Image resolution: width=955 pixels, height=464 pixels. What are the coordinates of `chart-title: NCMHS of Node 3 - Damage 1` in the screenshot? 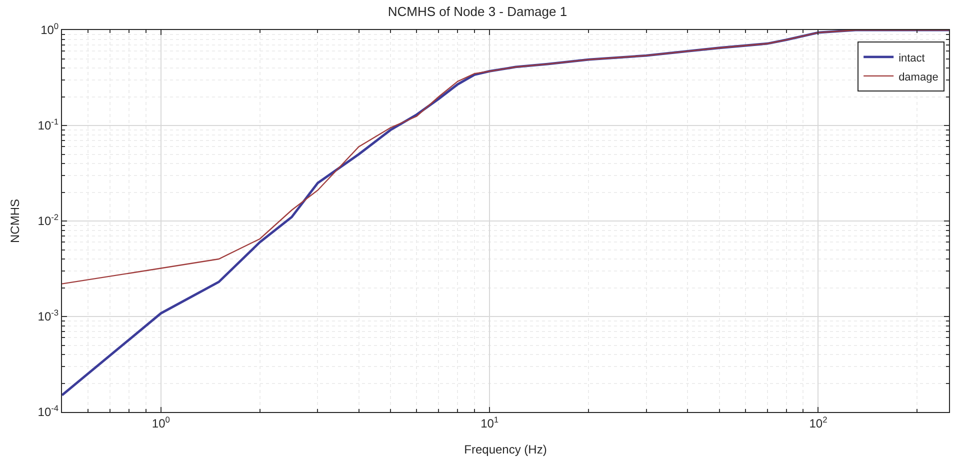 It's located at (478, 12).